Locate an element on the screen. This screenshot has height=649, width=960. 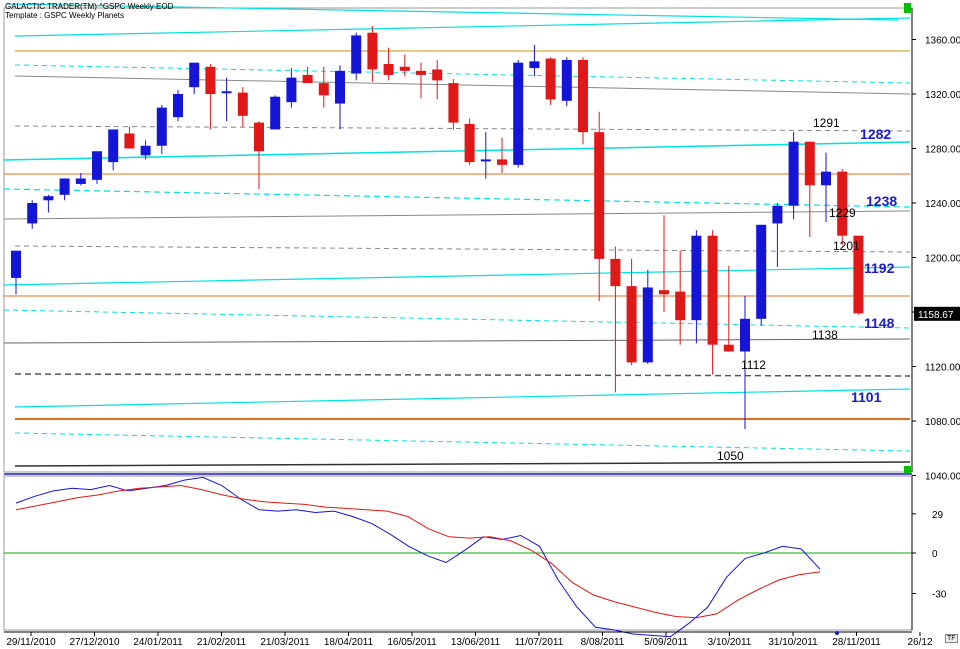
tf-corner-label: TF is located at coordinates (951, 638).